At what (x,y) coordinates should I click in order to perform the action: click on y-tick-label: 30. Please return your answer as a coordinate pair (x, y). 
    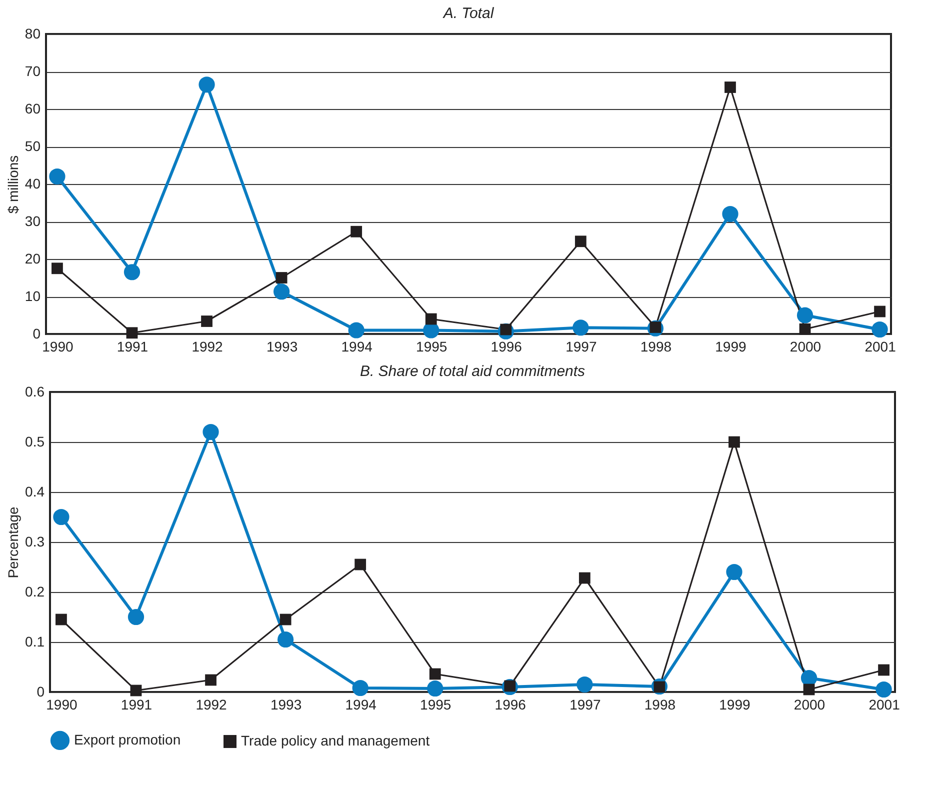
    Looking at the image, I should click on (32, 221).